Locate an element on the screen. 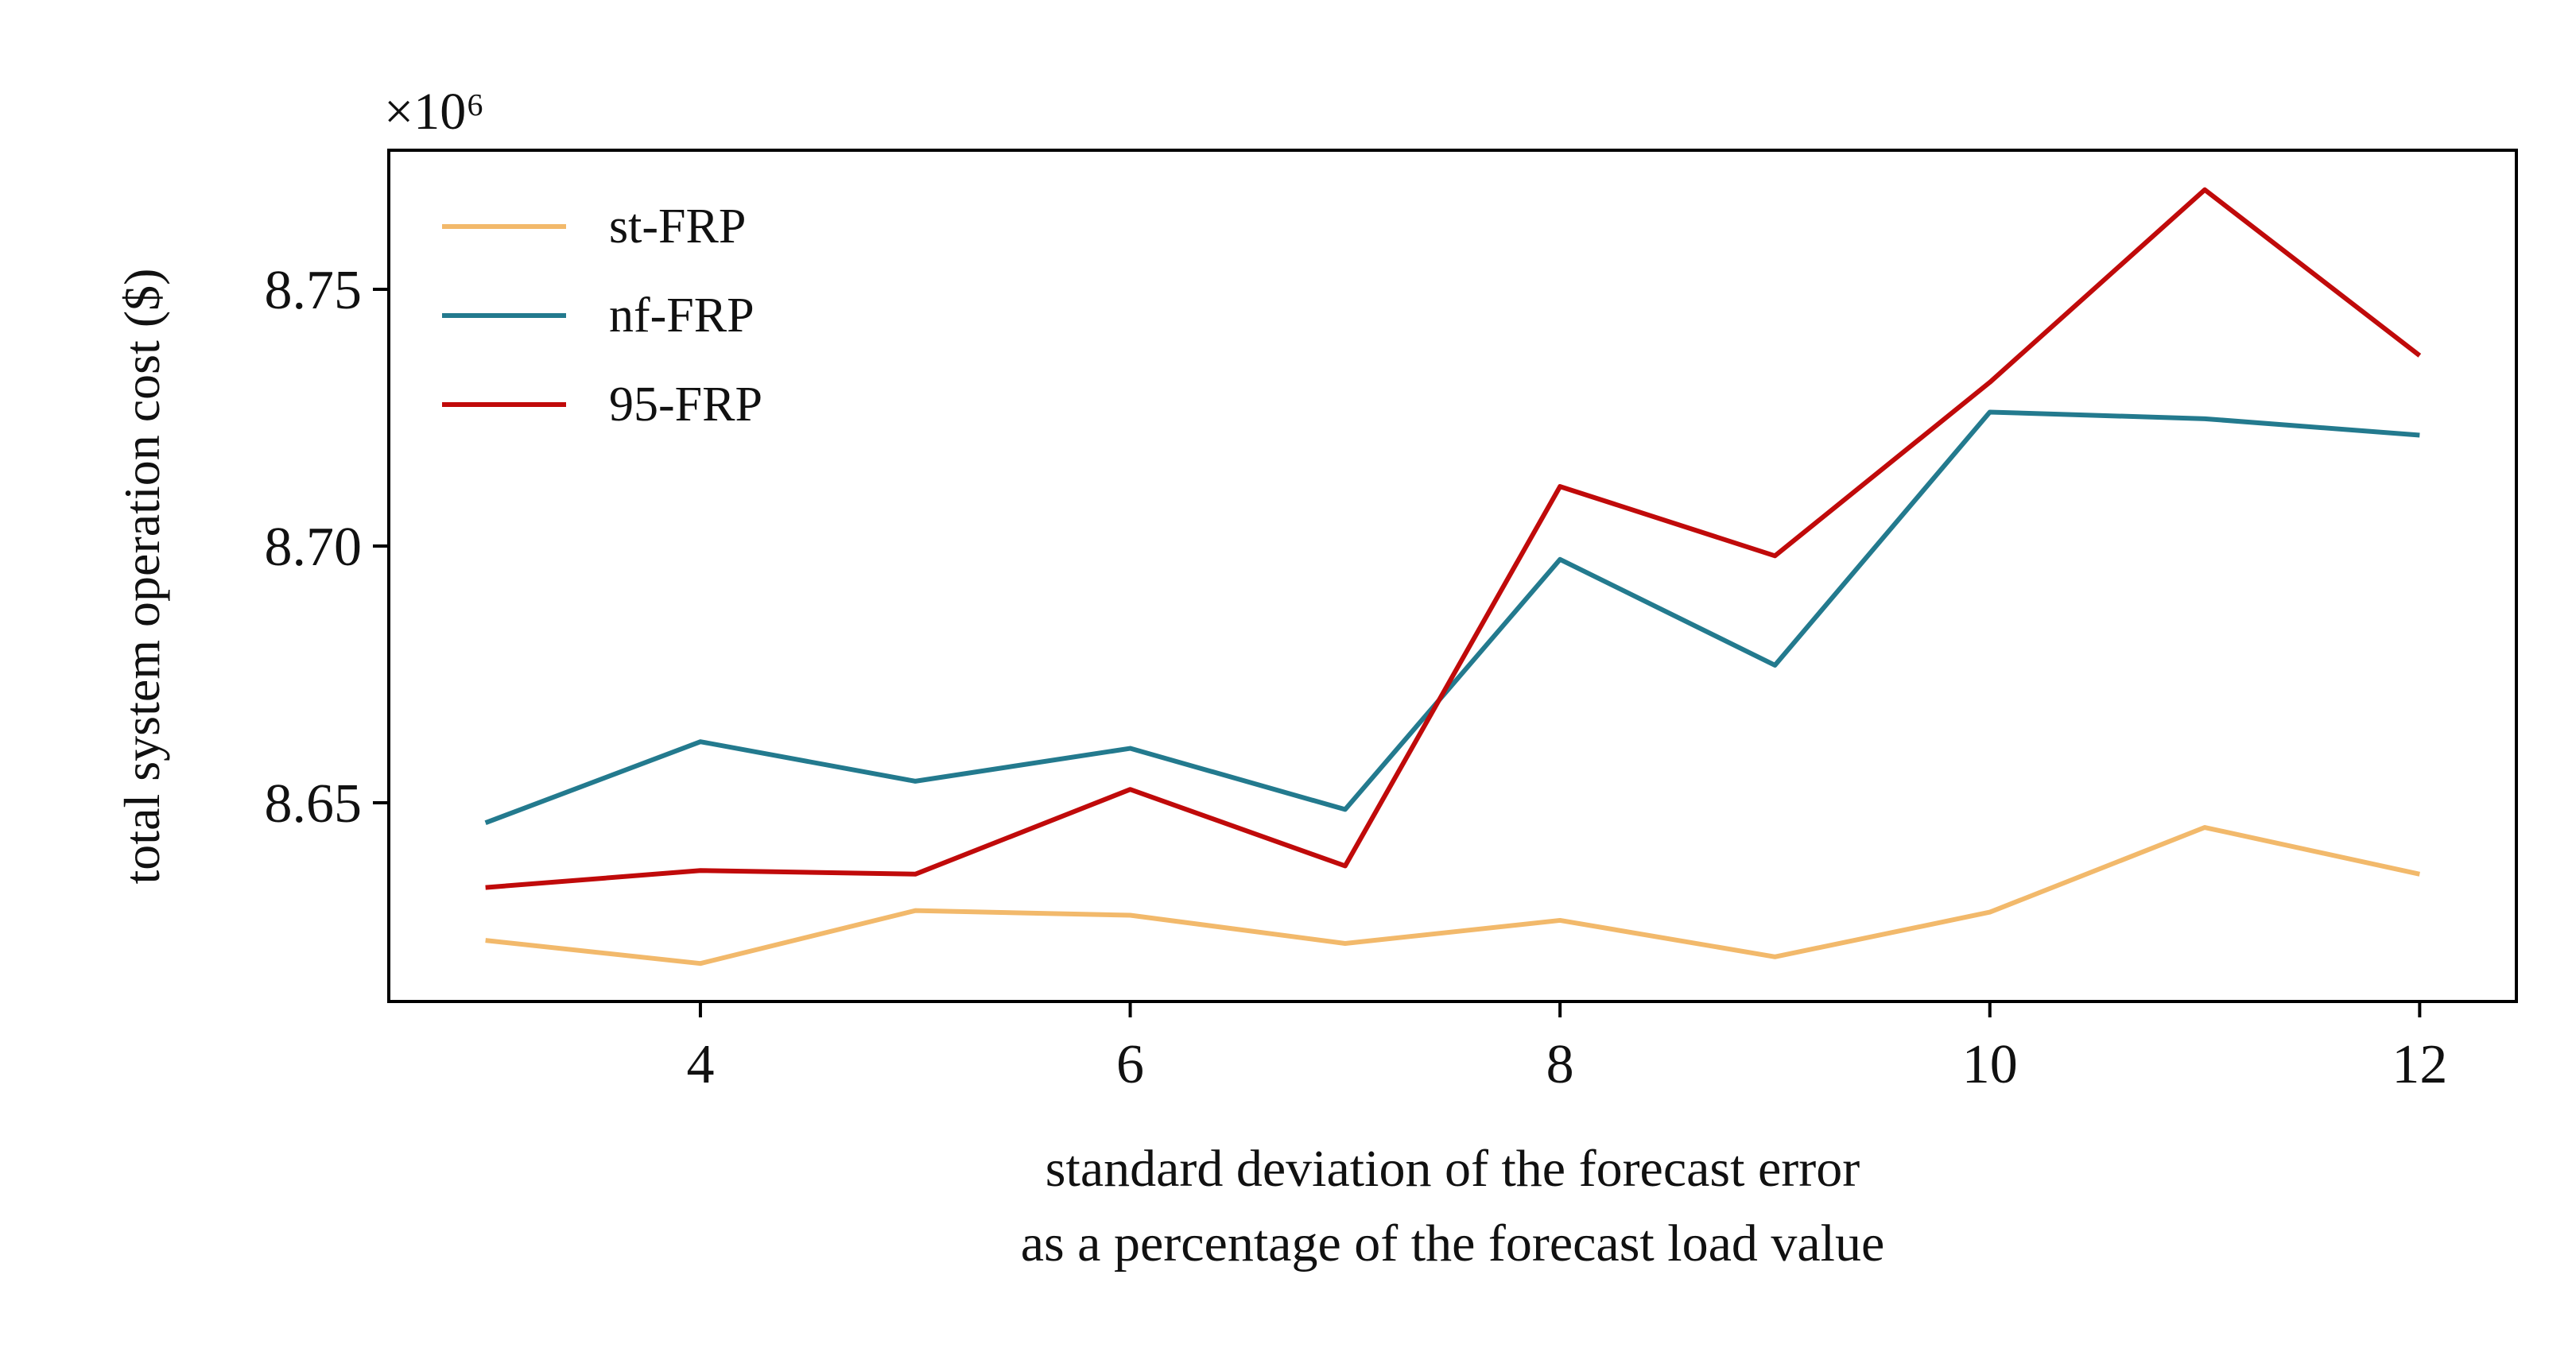 This screenshot has width=2576, height=1352. y-axis-label: total system operation cost ($) is located at coordinates (142, 577).